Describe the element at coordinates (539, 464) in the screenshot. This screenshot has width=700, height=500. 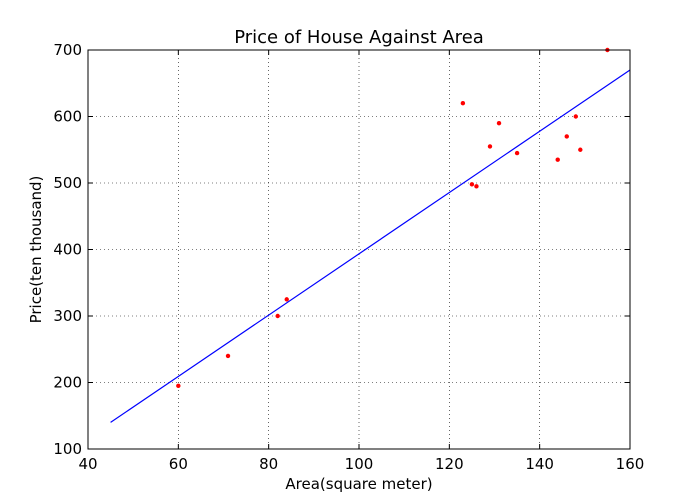
I see `x-tick-label: 140` at that location.